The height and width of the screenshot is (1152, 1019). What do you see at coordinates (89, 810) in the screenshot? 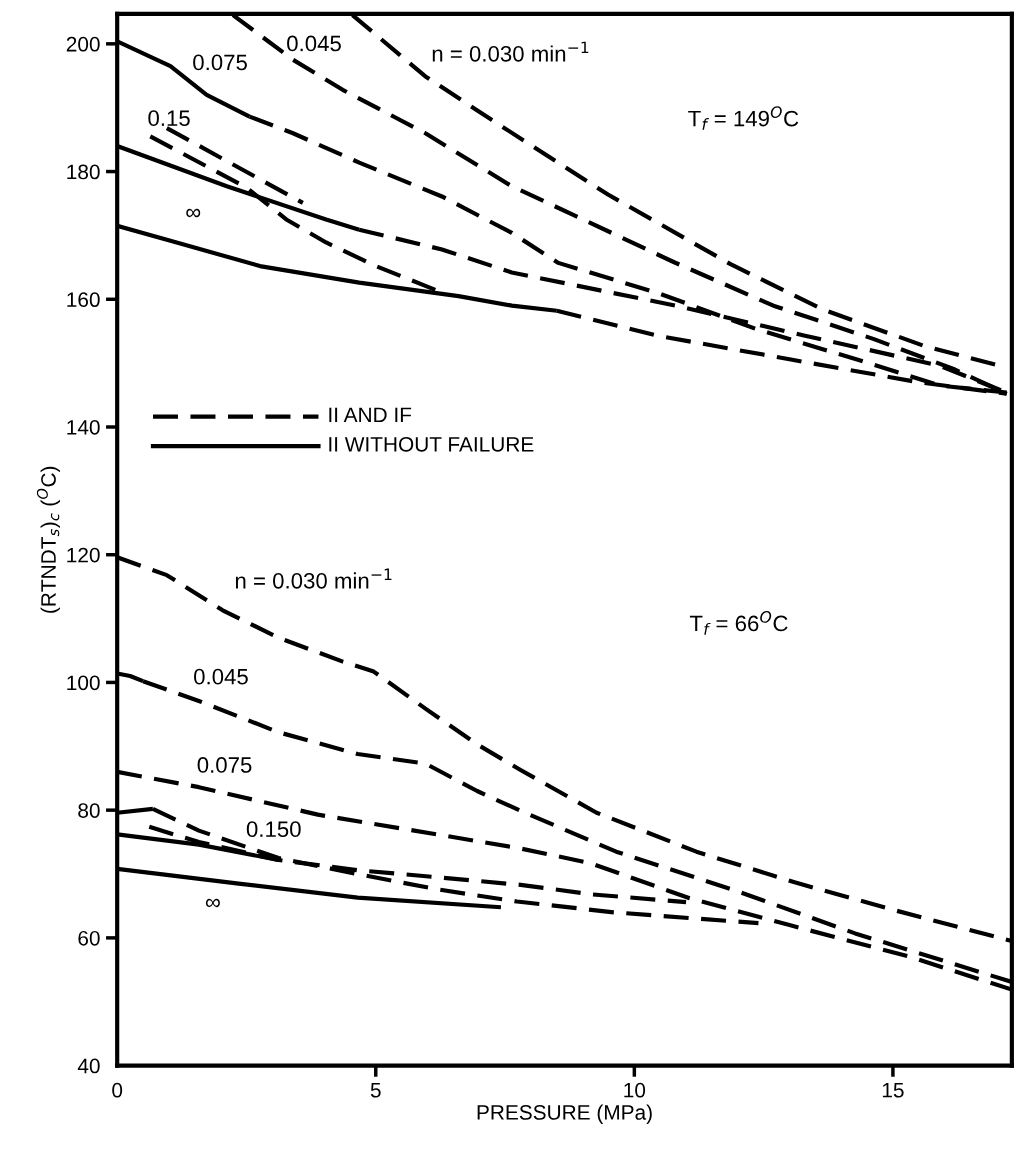
I see `y-tick-label: 80` at bounding box center [89, 810].